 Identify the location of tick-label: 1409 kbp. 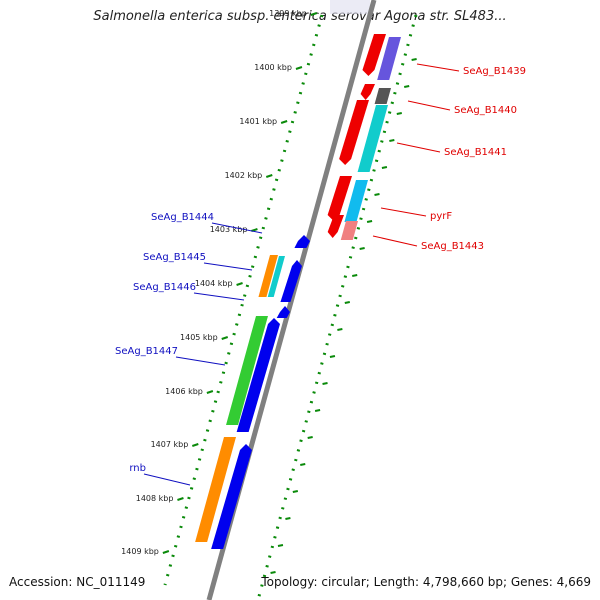
(140, 551).